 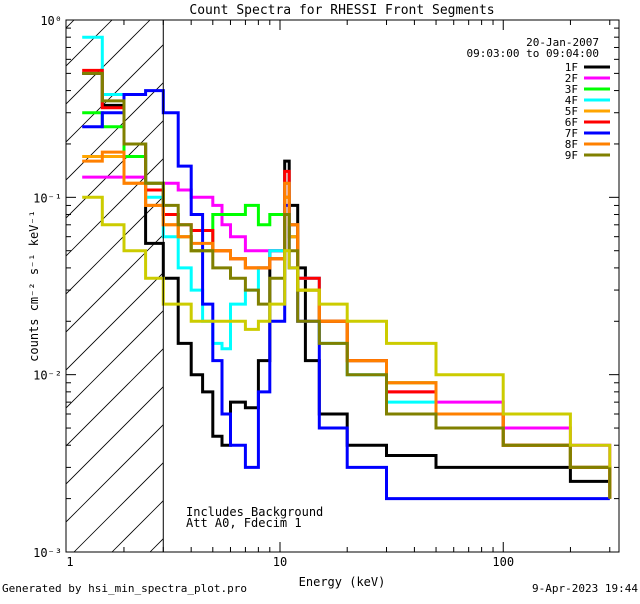 I want to click on y-tick-label: 10⁻³, so click(x=47, y=553).